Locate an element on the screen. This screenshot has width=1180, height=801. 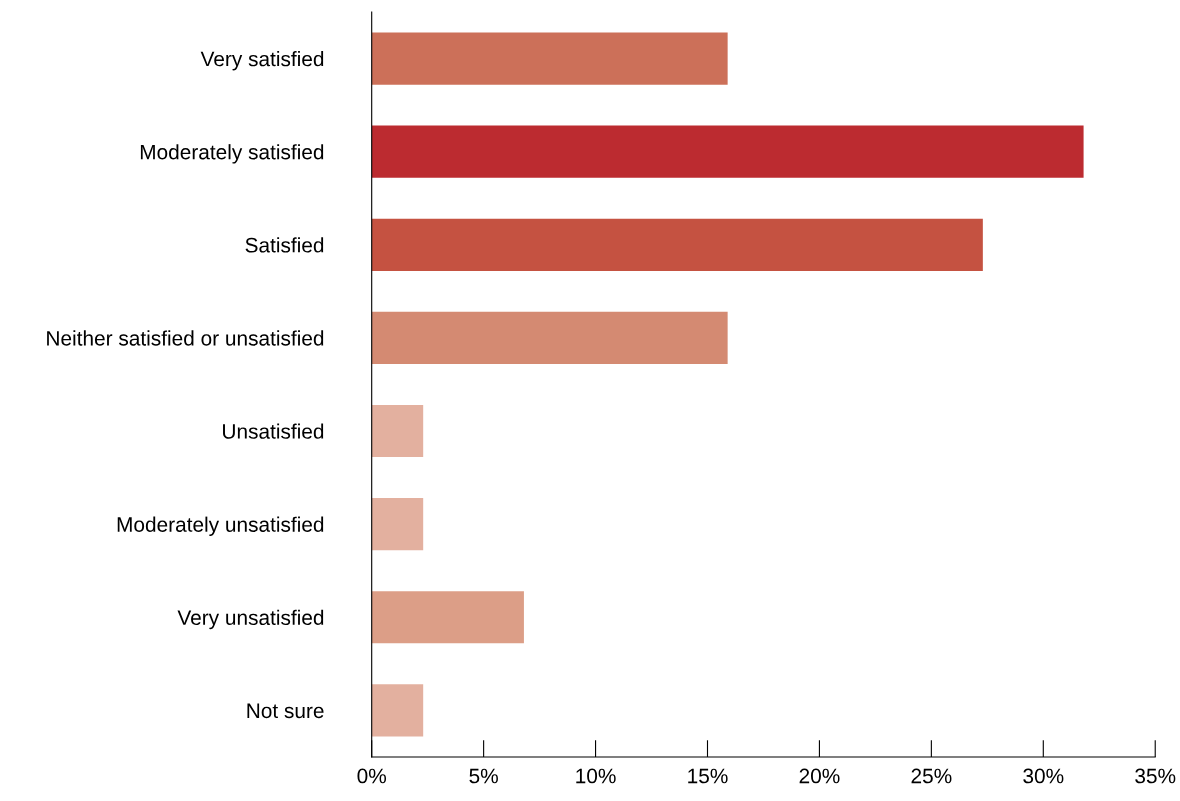
x-tick-label: 15% is located at coordinates (708, 776).